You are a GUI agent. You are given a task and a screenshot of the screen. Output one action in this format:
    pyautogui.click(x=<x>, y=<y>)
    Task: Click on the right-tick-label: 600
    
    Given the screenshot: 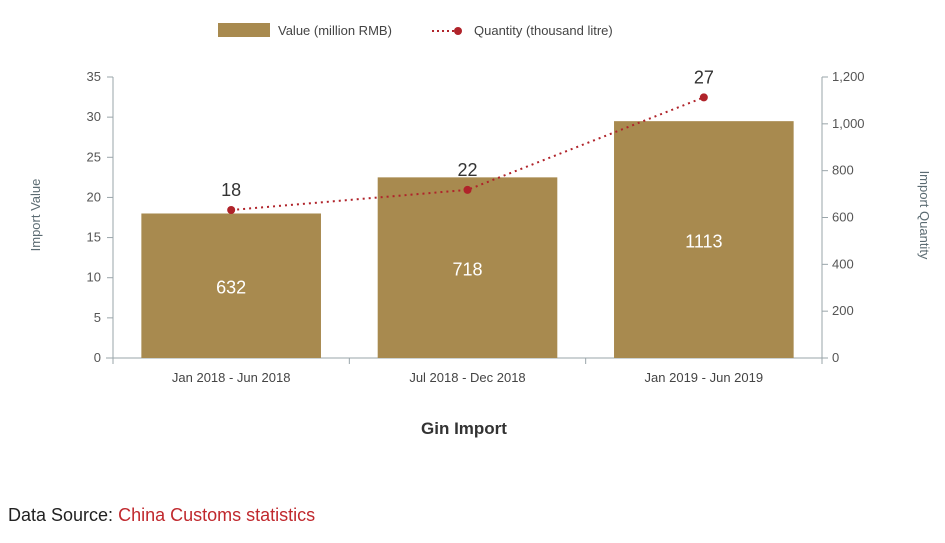 What is the action you would take?
    pyautogui.click(x=843, y=217)
    